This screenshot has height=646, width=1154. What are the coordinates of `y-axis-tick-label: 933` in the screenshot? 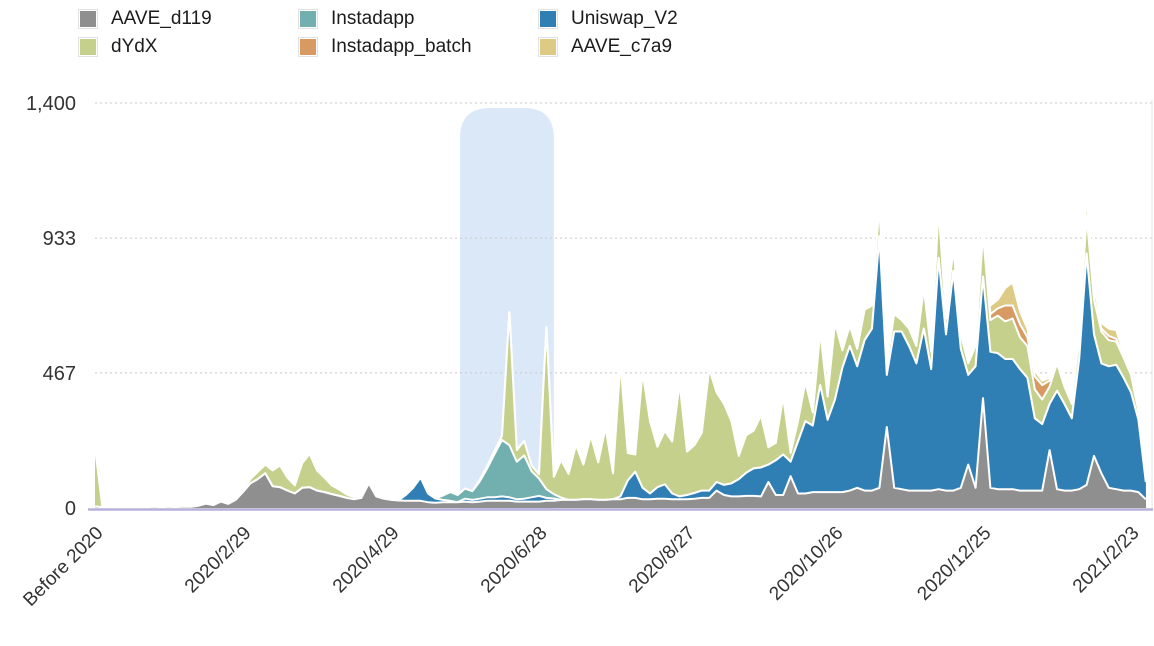 It's located at (59, 239).